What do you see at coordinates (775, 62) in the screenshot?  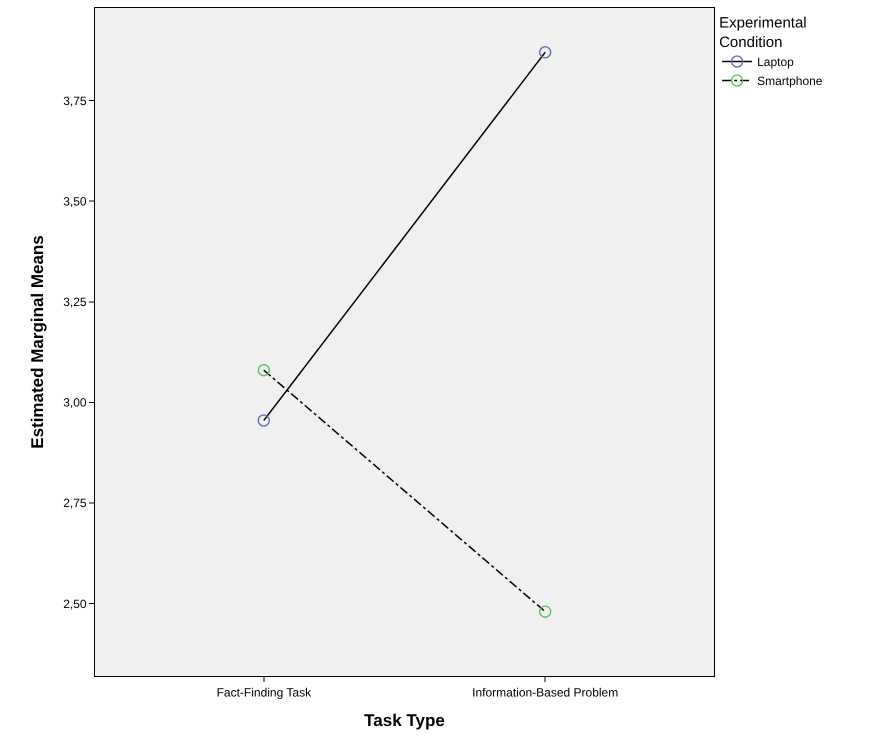 I see `legend-label: Laptop` at bounding box center [775, 62].